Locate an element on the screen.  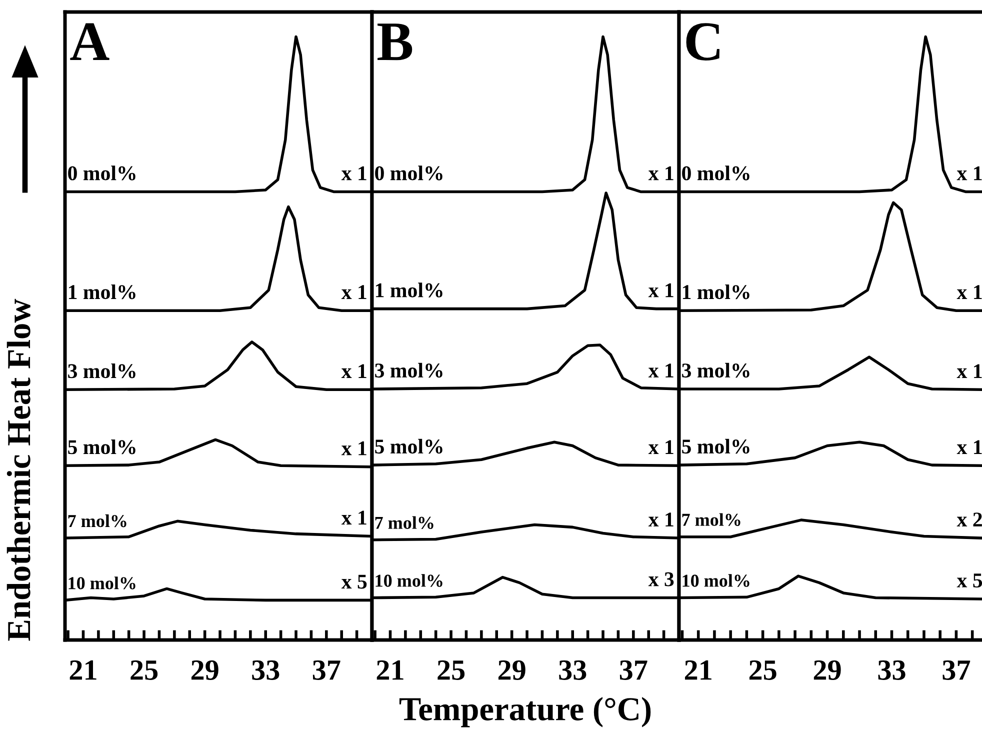
chart-title: A is located at coordinates (90, 41).